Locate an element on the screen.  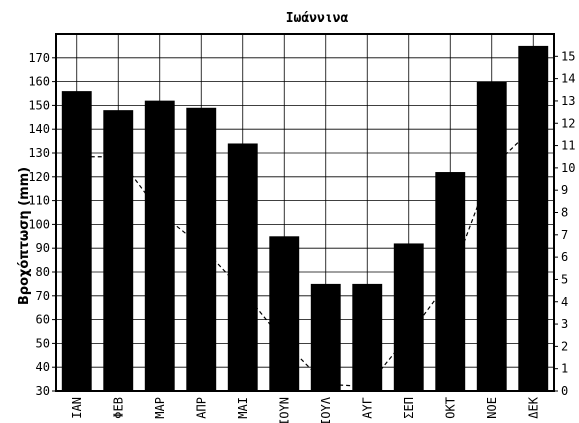
y2-tick-label: 14 is located at coordinates (568, 79).